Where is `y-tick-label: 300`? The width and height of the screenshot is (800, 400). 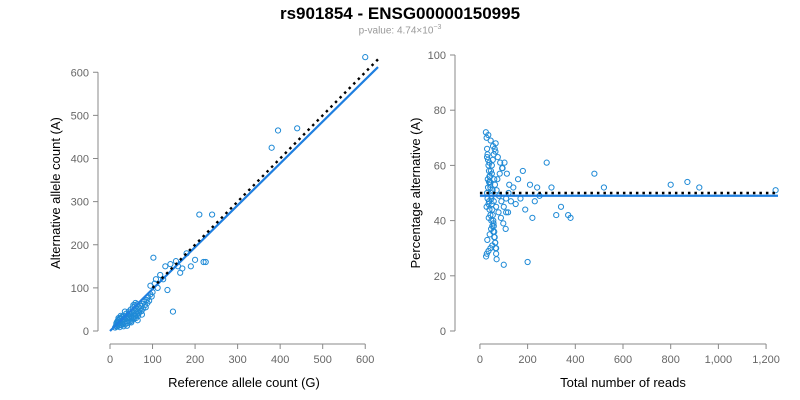 y-tick-label: 300 is located at coordinates (80, 203).